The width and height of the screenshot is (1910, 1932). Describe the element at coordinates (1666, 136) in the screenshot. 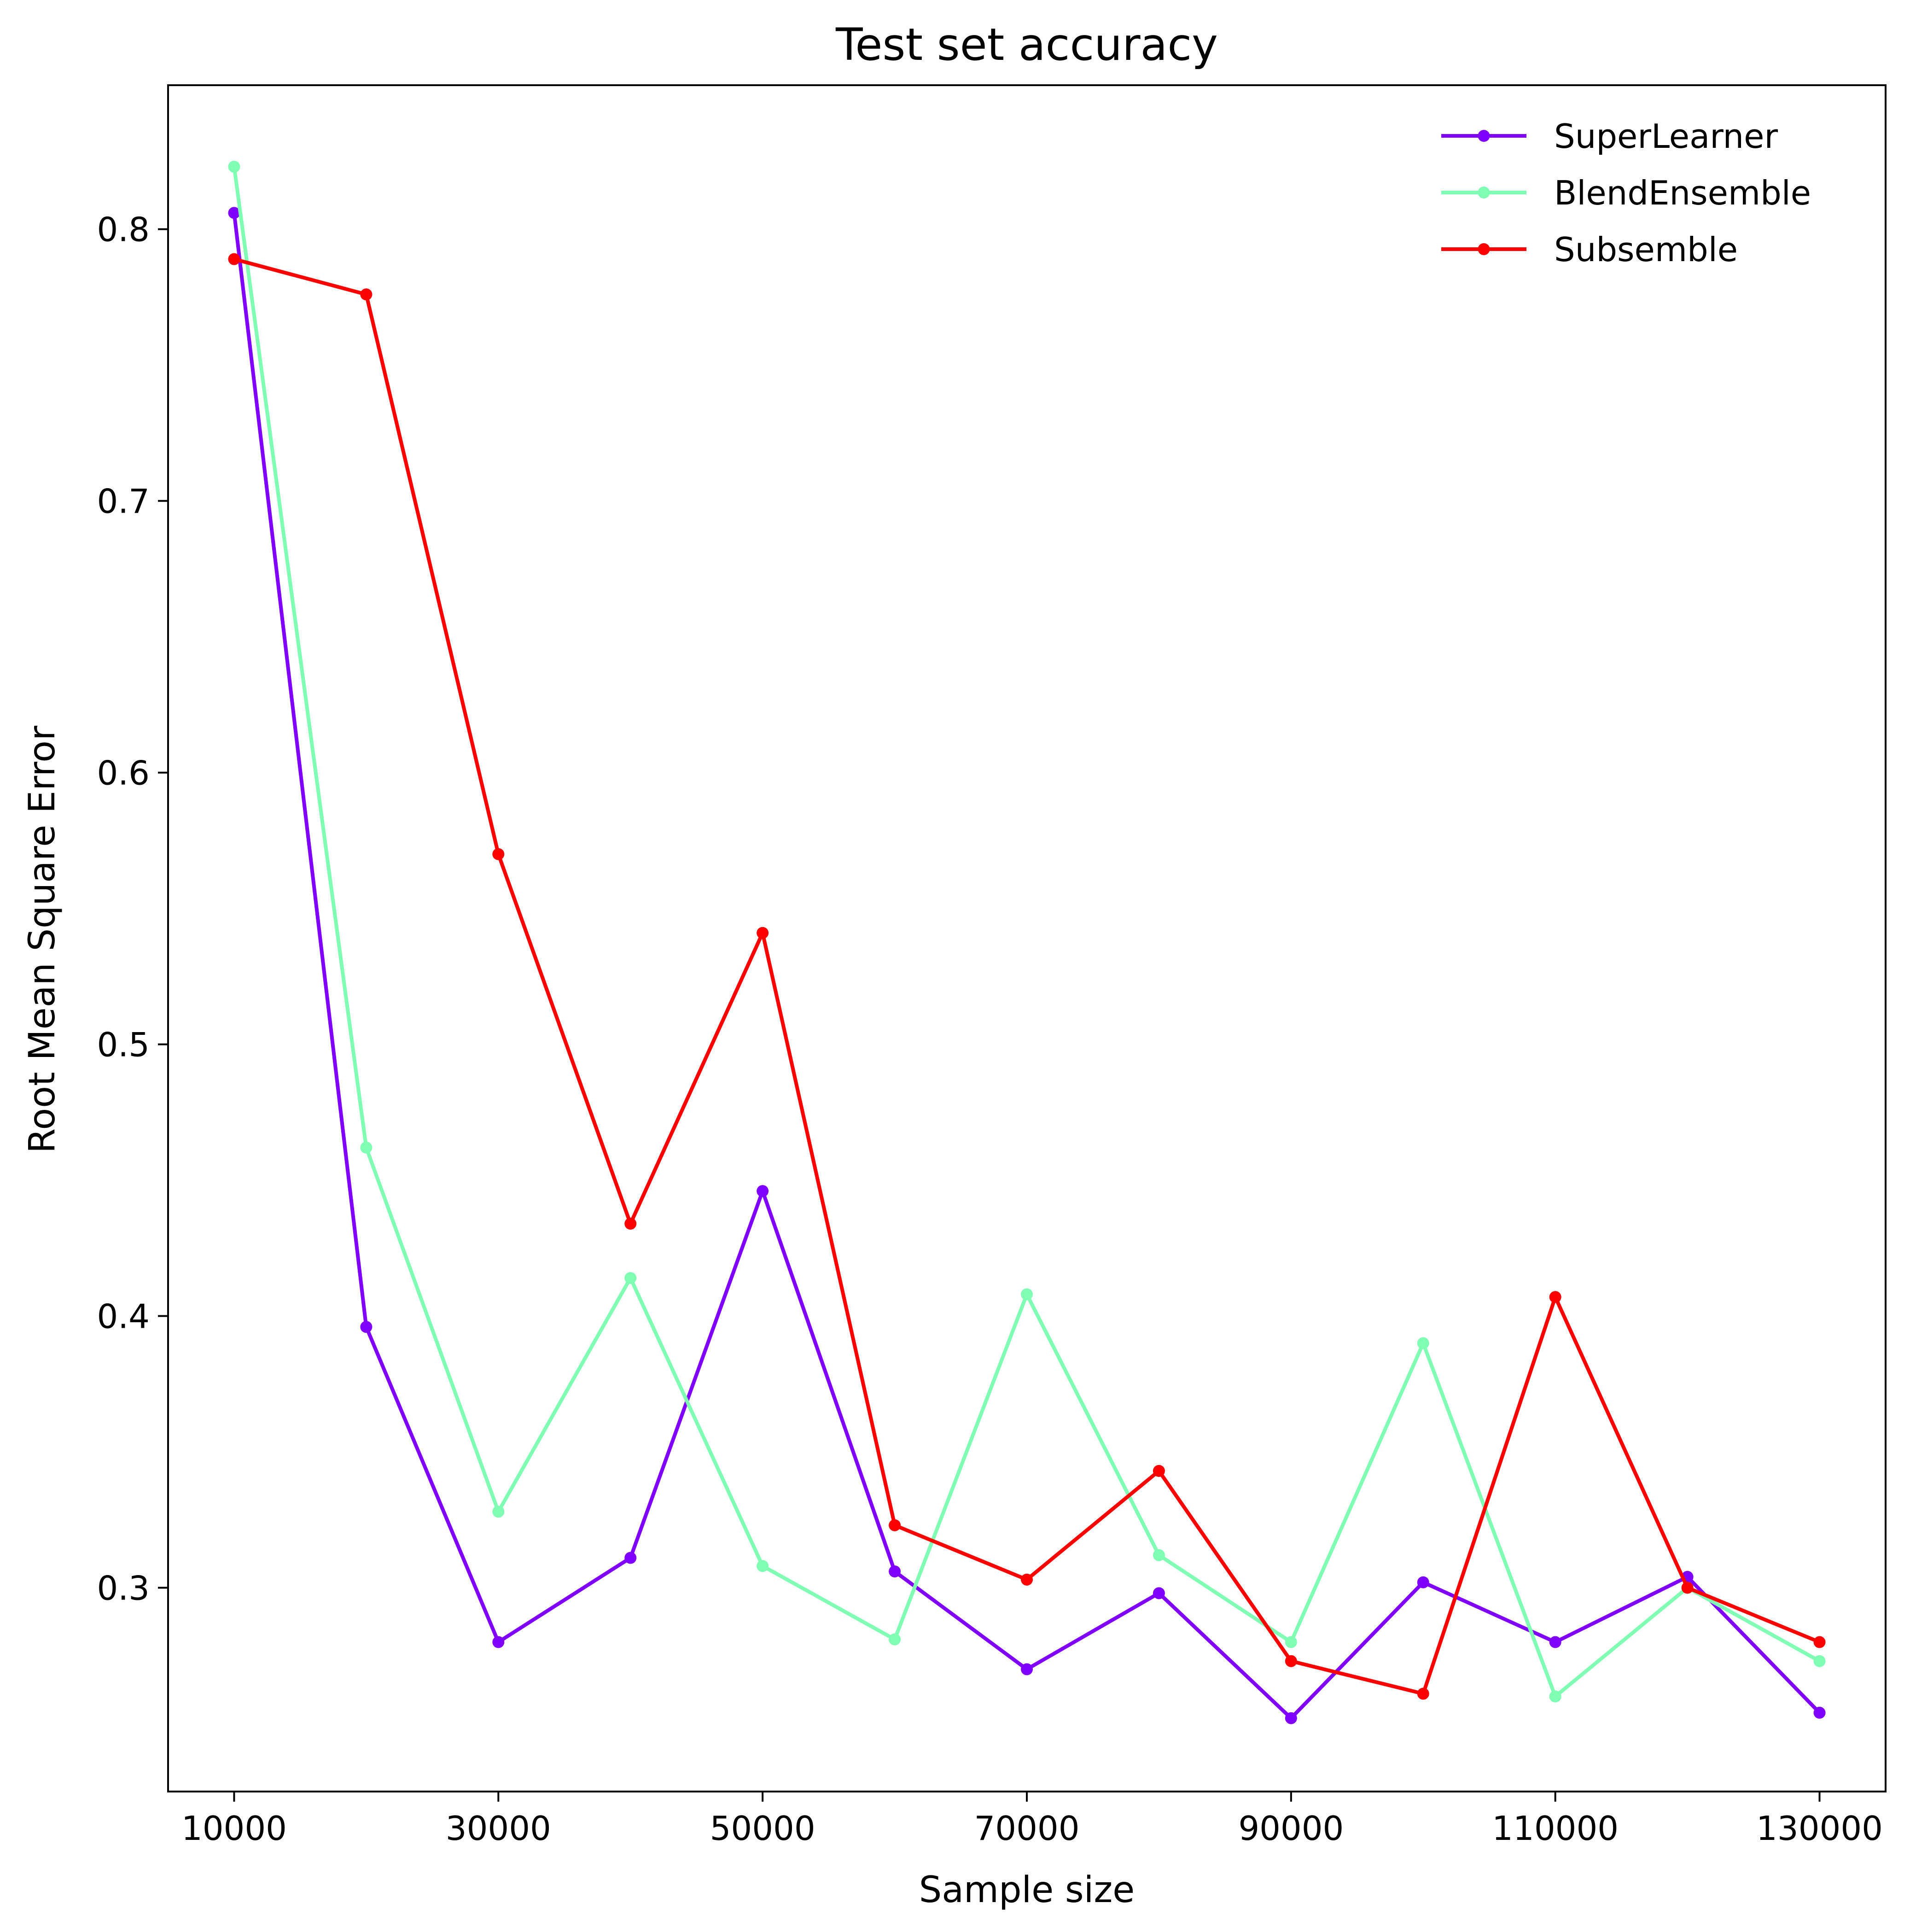

I see `legend-label: SuperLearner` at that location.